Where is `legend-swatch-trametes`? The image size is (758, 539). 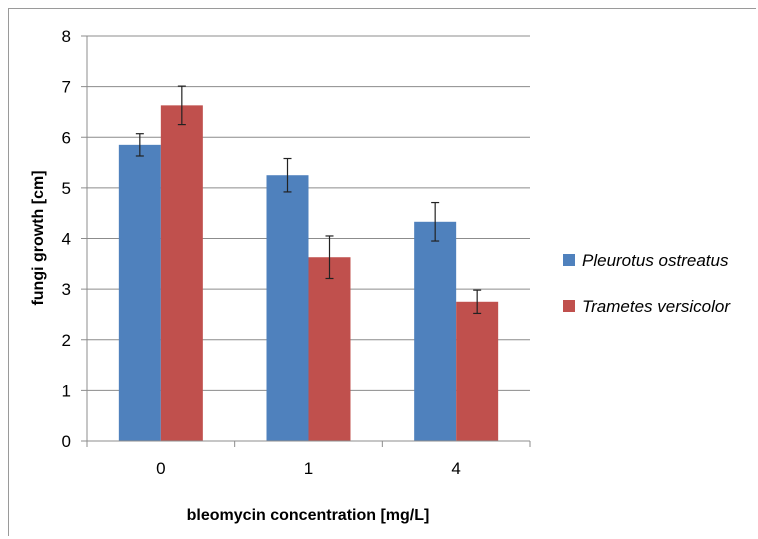
legend-swatch-trametes is located at coordinates (569, 306).